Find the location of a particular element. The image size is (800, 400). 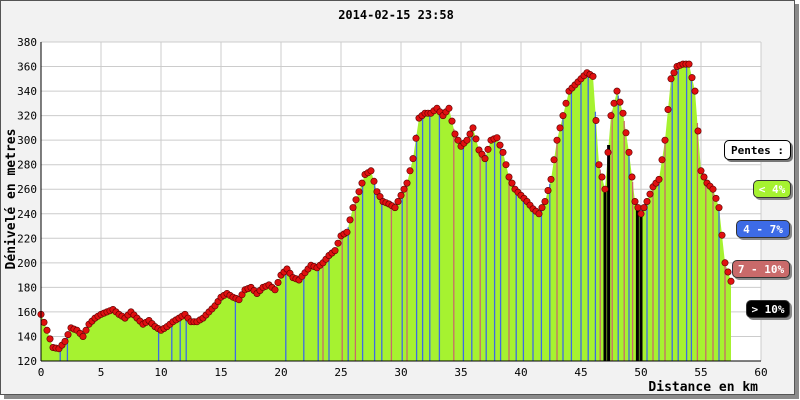

x-tick-label: 25 is located at coordinates (340, 372).